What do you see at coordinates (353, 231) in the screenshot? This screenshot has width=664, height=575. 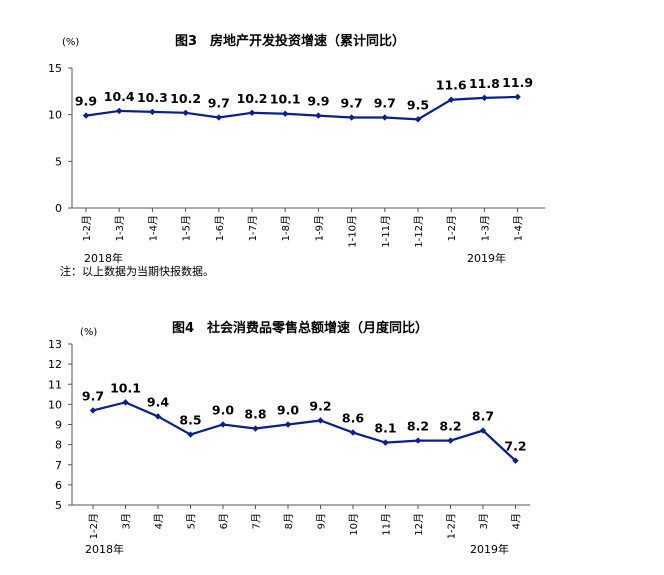 I see `x-tick-label: 1-10月` at bounding box center [353, 231].